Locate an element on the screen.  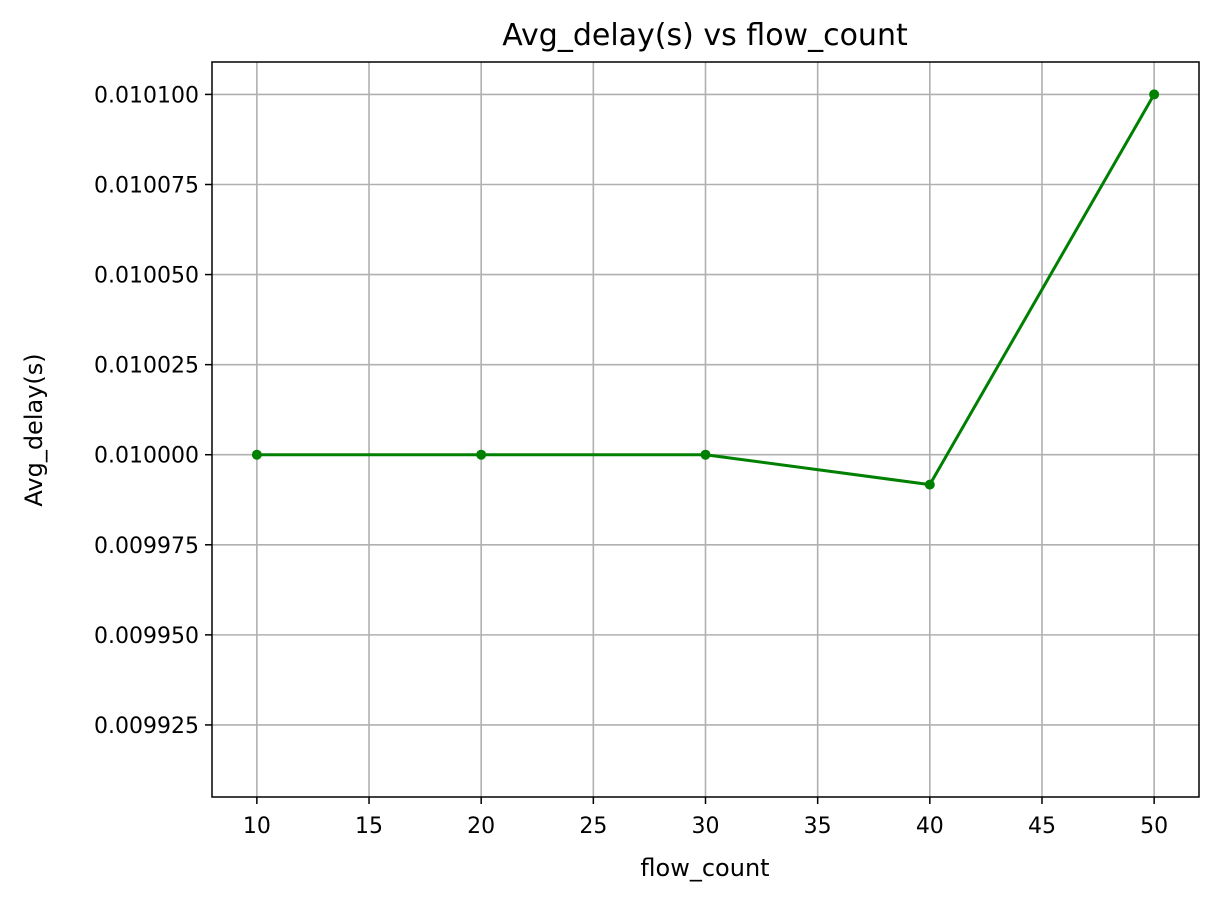
y-axis-label: Avg_delay(s) is located at coordinates (34, 429).